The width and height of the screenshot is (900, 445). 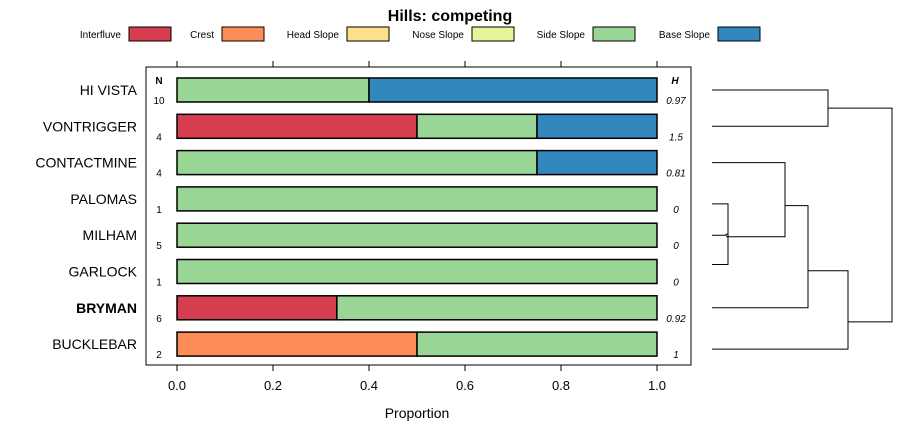 What do you see at coordinates (159, 174) in the screenshot?
I see `n-value-contactmine: 4` at bounding box center [159, 174].